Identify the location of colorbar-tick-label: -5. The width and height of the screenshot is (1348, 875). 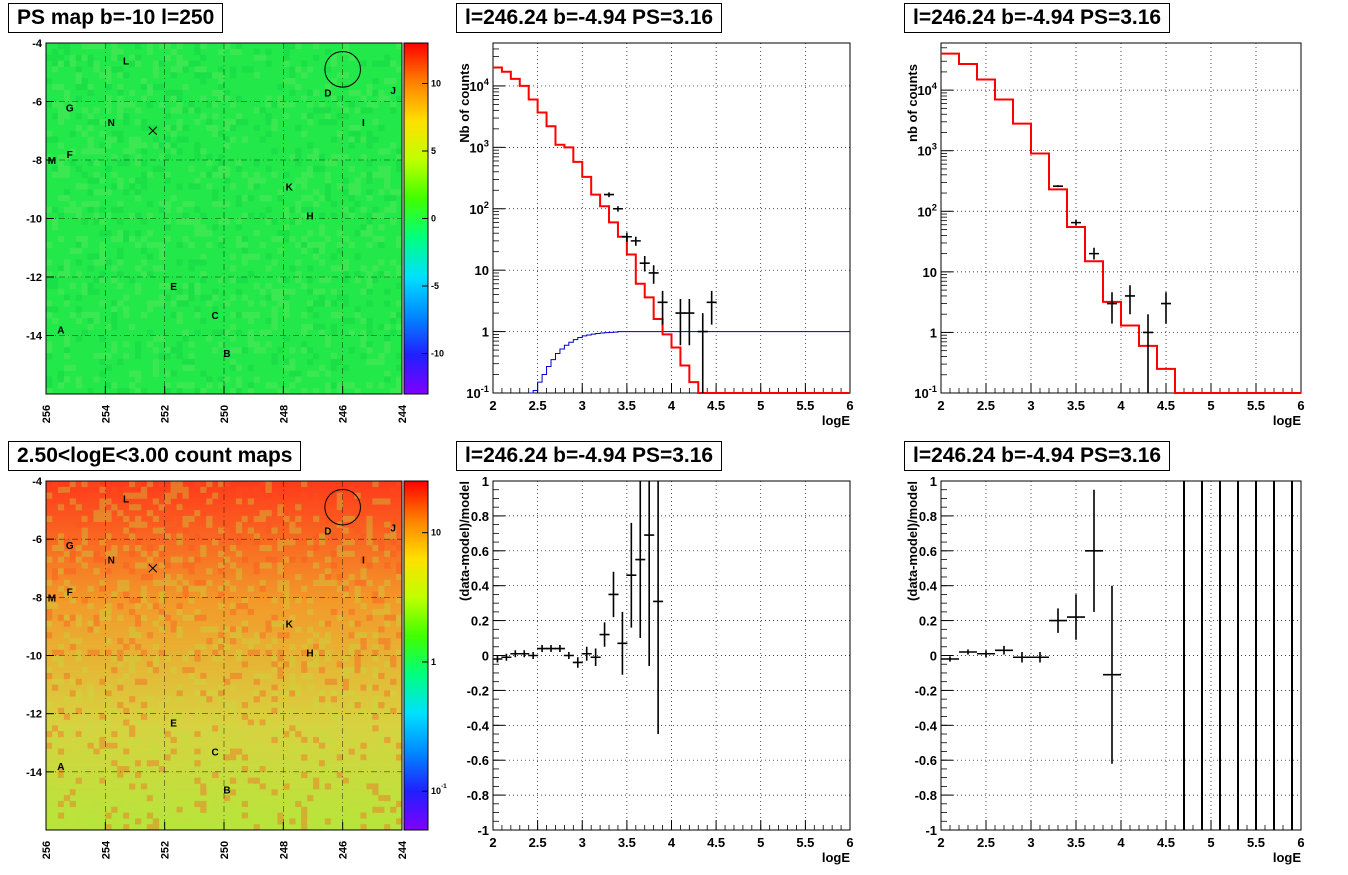
(435, 286).